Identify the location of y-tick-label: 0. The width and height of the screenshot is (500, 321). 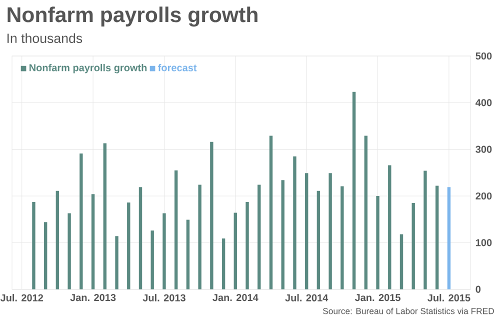
(478, 289).